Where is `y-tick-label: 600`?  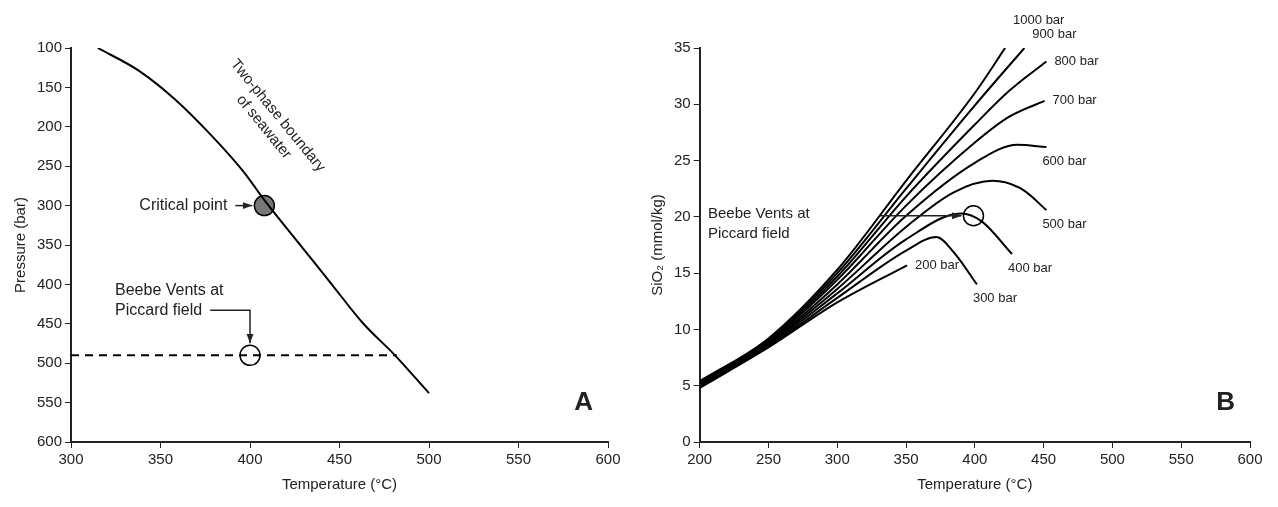 y-tick-label: 600 is located at coordinates (50, 441).